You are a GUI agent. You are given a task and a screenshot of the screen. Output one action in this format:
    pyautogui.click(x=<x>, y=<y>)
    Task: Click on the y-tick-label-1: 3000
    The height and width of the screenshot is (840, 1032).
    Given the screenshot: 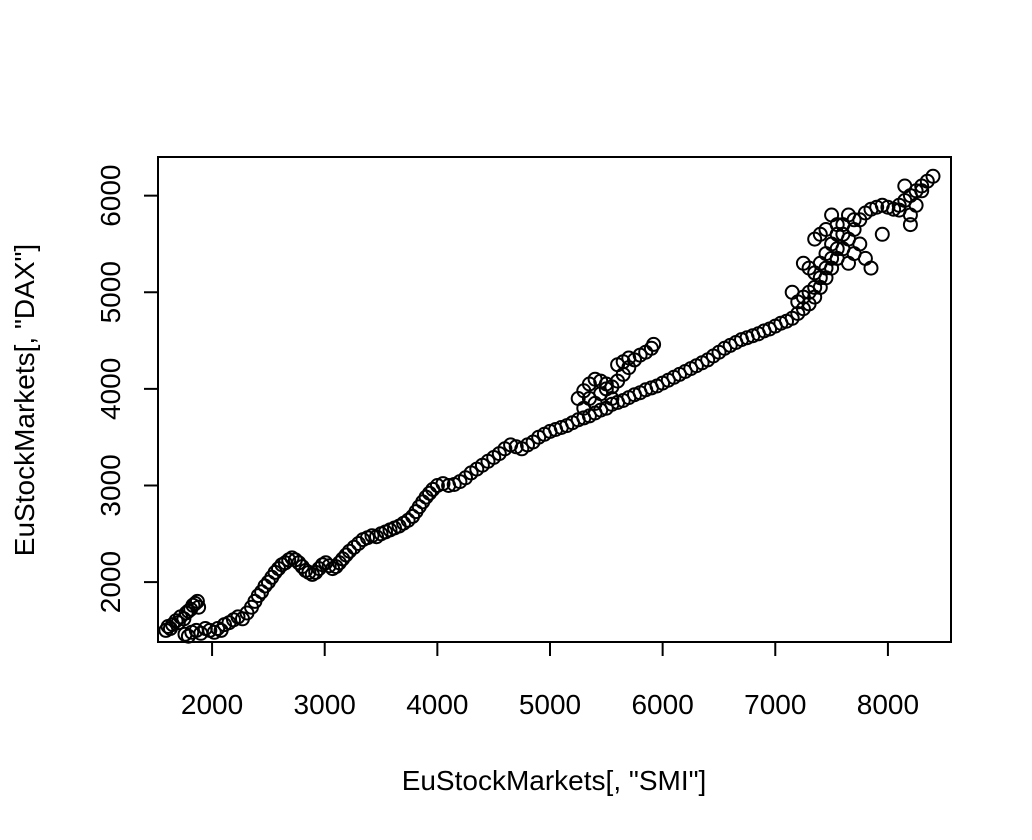 What is the action you would take?
    pyautogui.click(x=110, y=485)
    